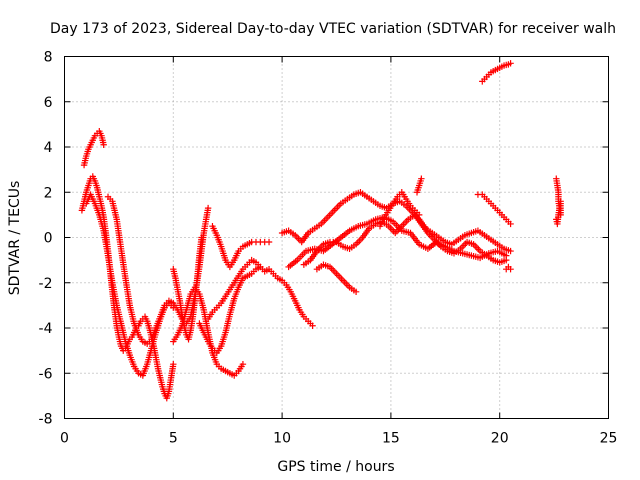 This screenshot has width=640, height=480. Describe the element at coordinates (173, 439) in the screenshot. I see `x-tick-label-1: 5` at that location.